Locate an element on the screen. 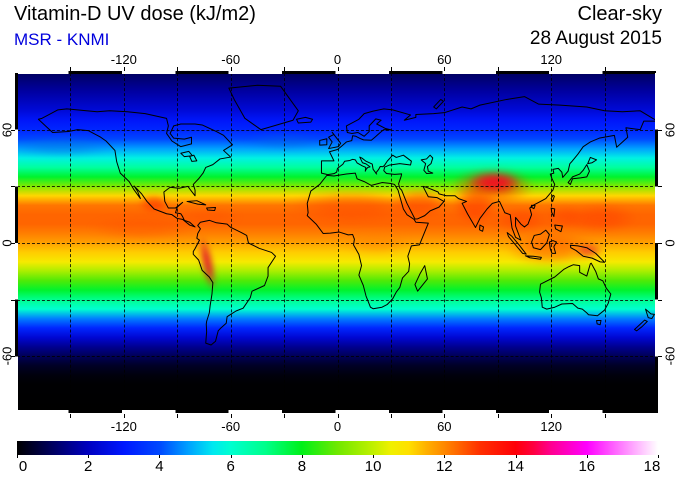  coast-africa is located at coordinates (367, 241).